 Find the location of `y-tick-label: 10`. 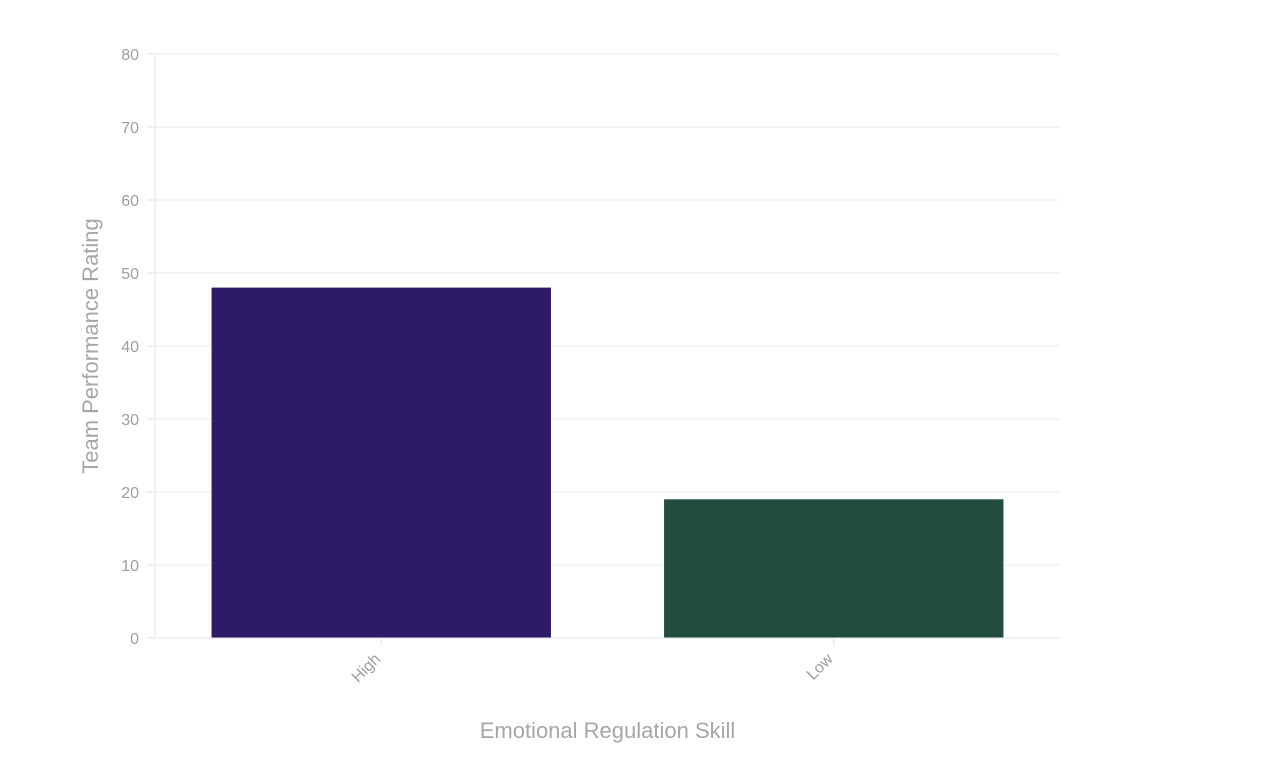

y-tick-label: 10 is located at coordinates (130, 566).